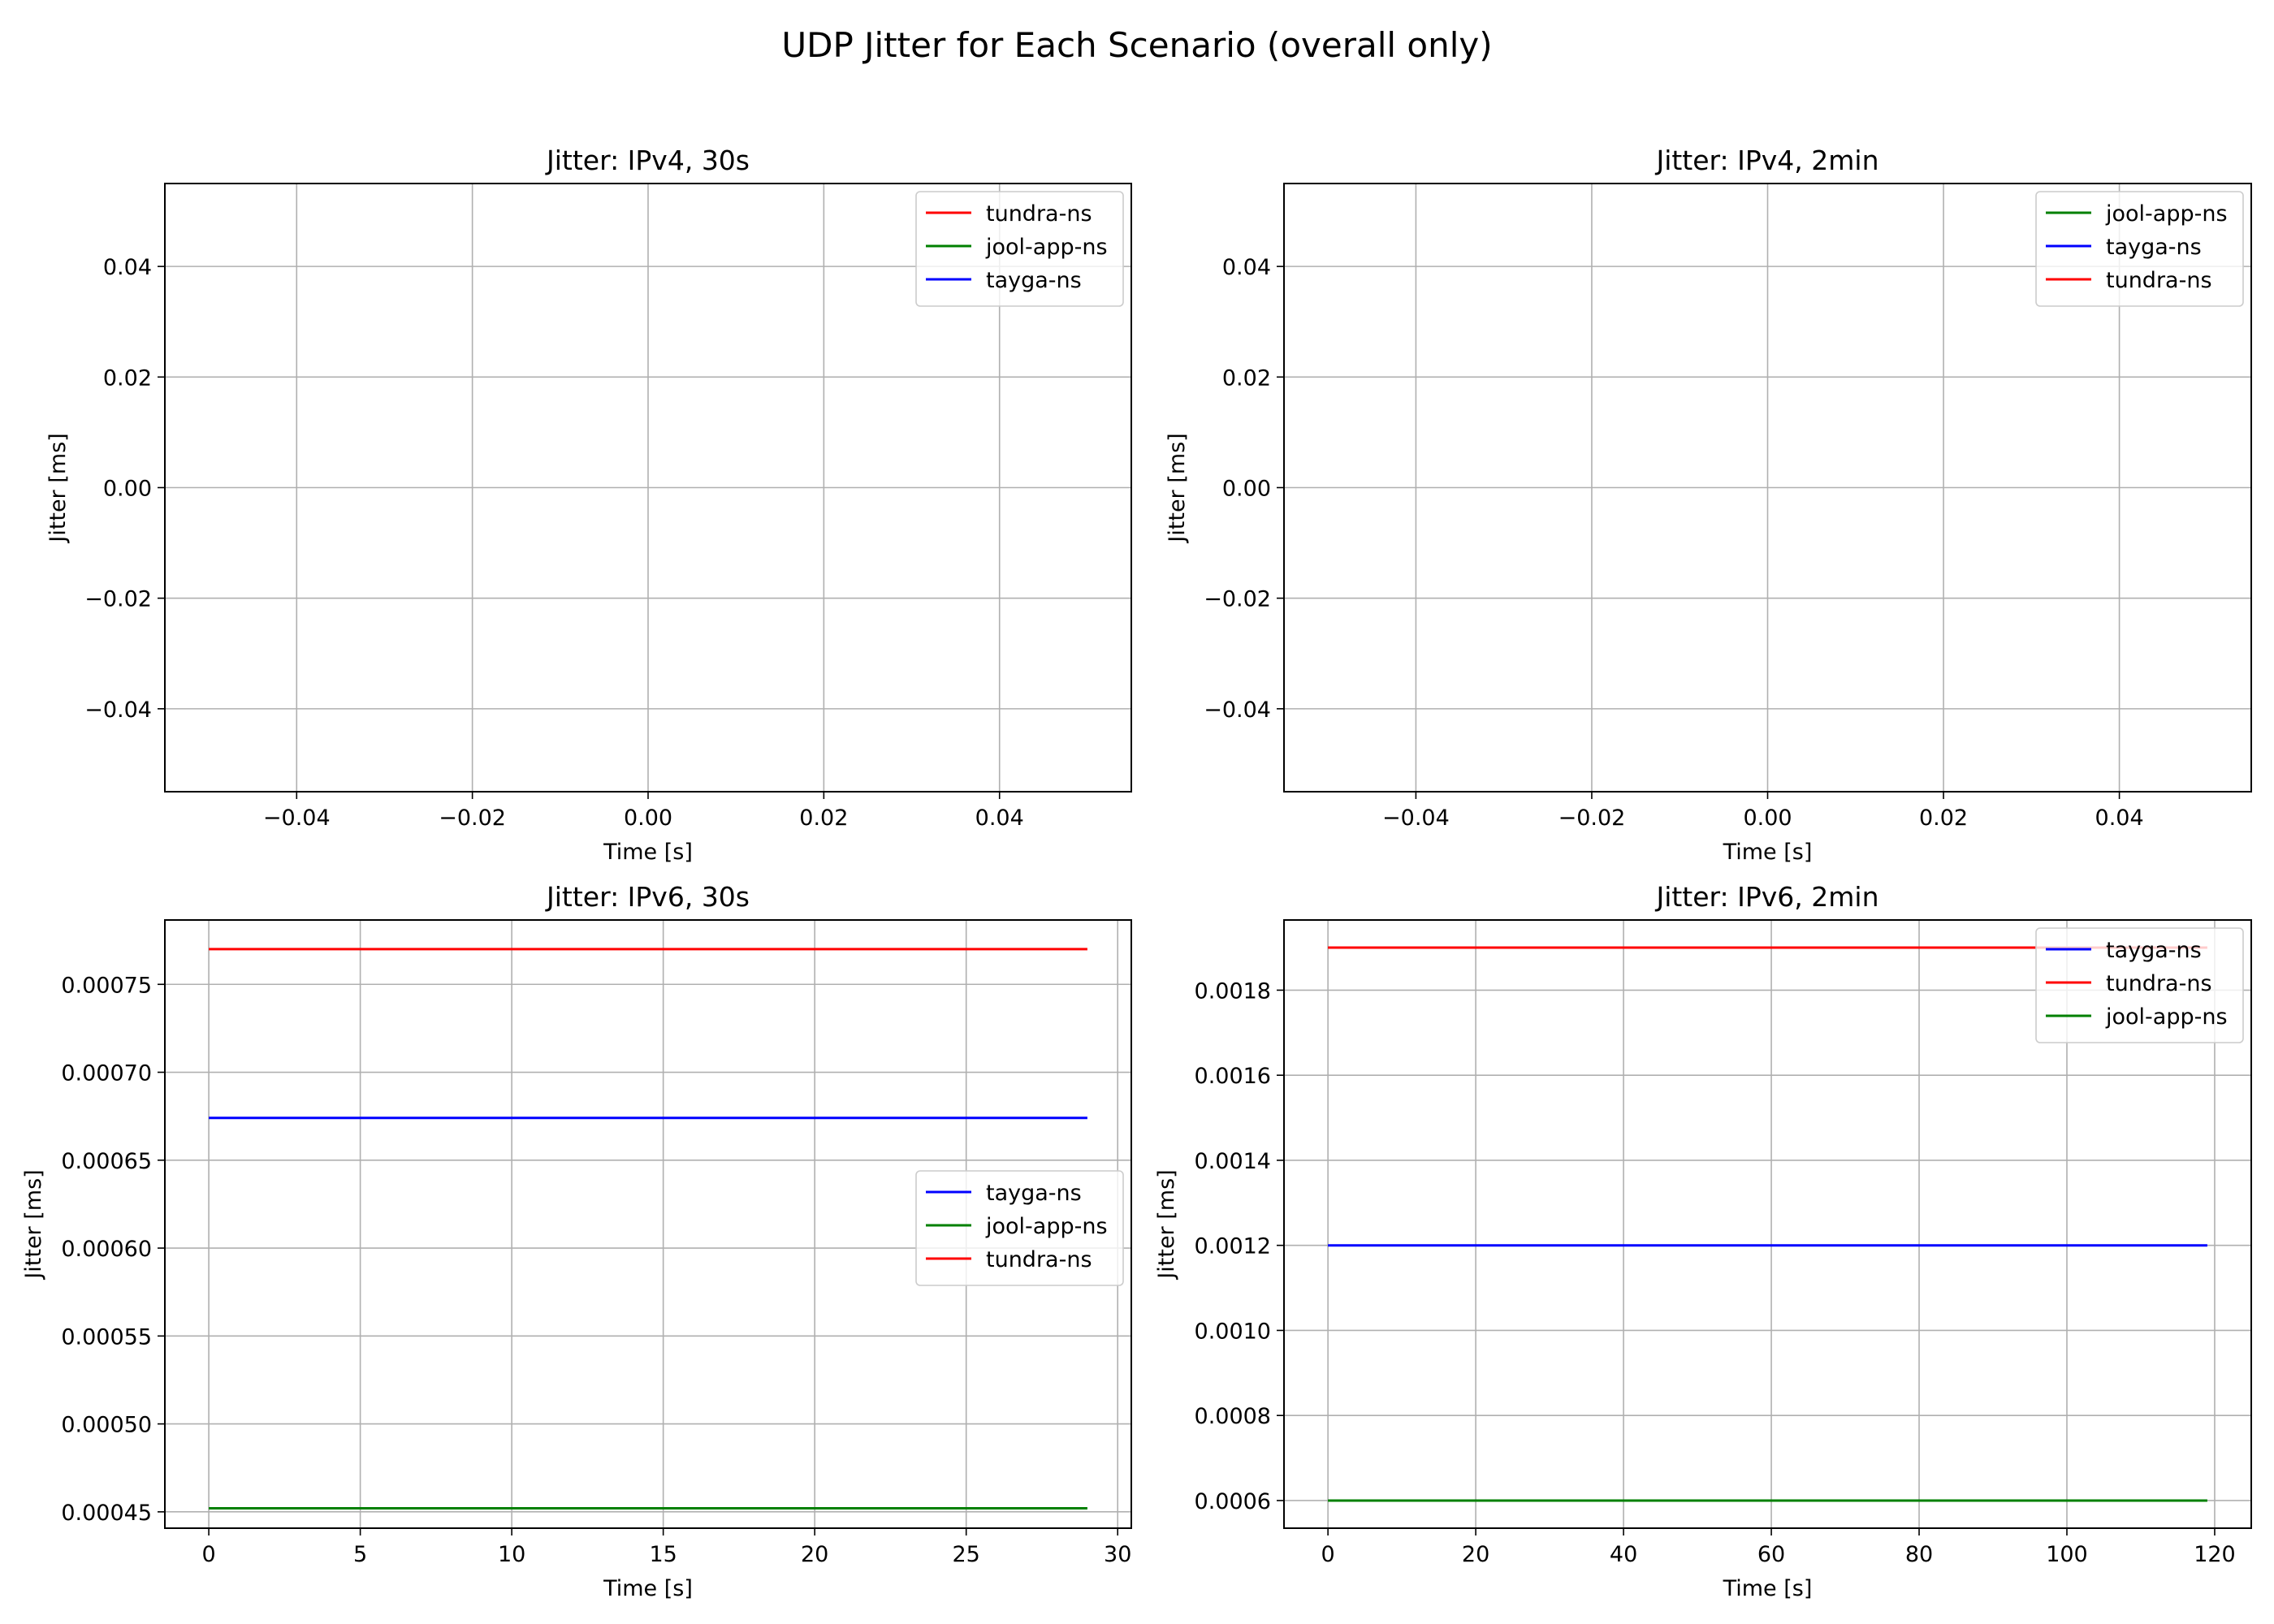 Image resolution: width=2274 pixels, height=1624 pixels. What do you see at coordinates (512, 1555) in the screenshot?
I see `x-tick-label: 10` at bounding box center [512, 1555].